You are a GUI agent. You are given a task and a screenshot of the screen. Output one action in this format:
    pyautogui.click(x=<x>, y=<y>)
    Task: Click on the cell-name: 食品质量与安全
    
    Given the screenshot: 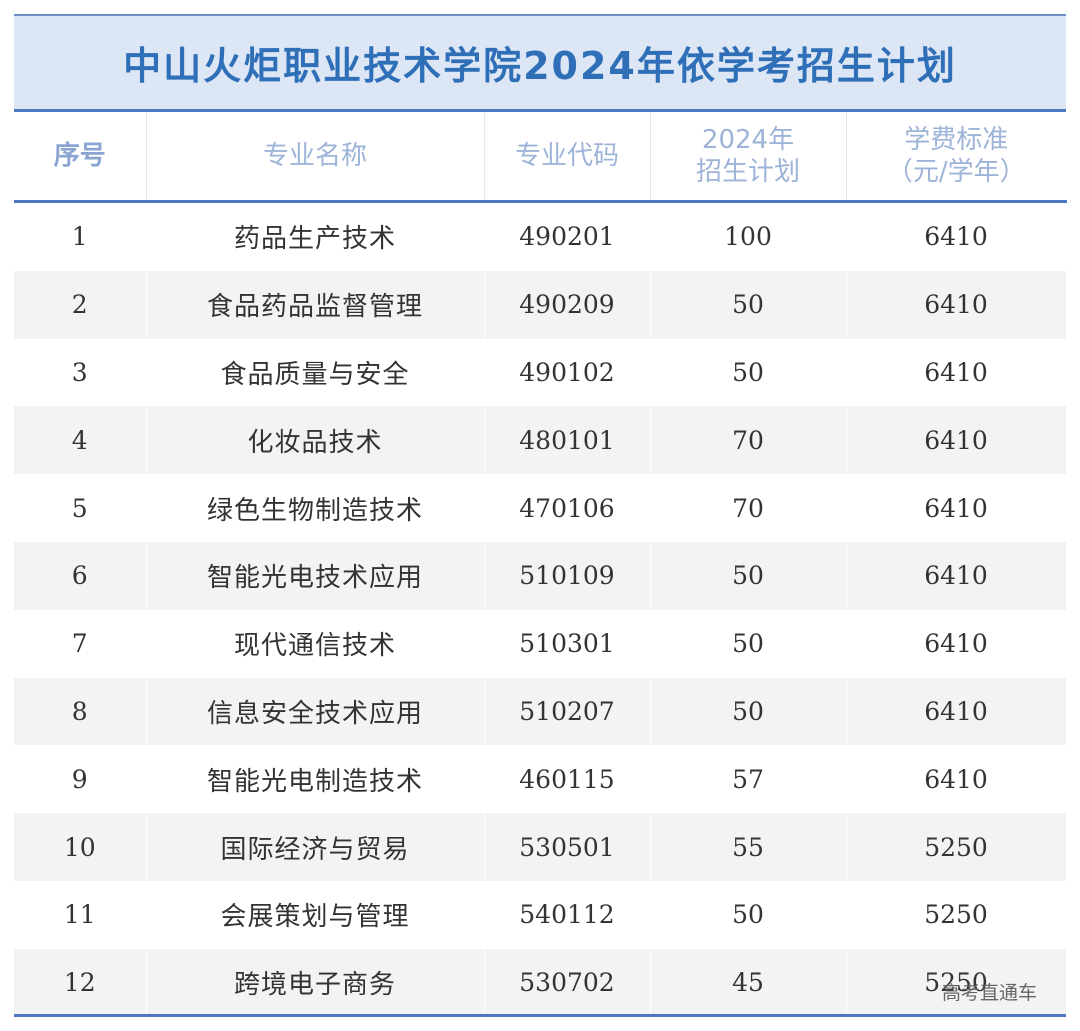 What is the action you would take?
    pyautogui.click(x=315, y=372)
    